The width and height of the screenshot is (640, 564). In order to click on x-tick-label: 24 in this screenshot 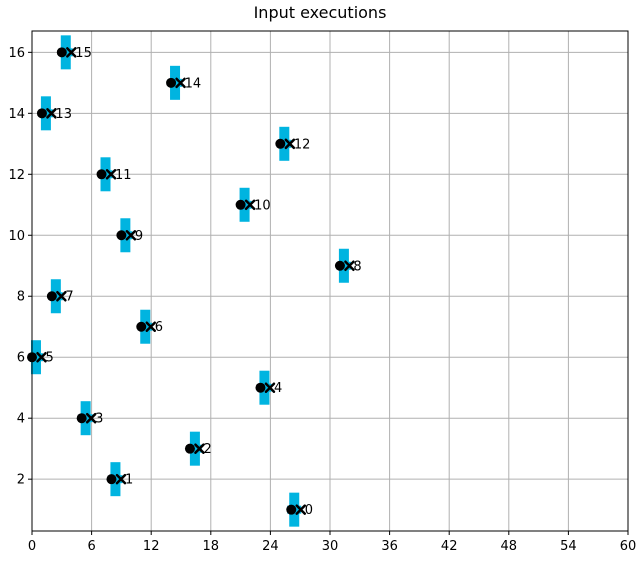, I will do `click(270, 546)`.